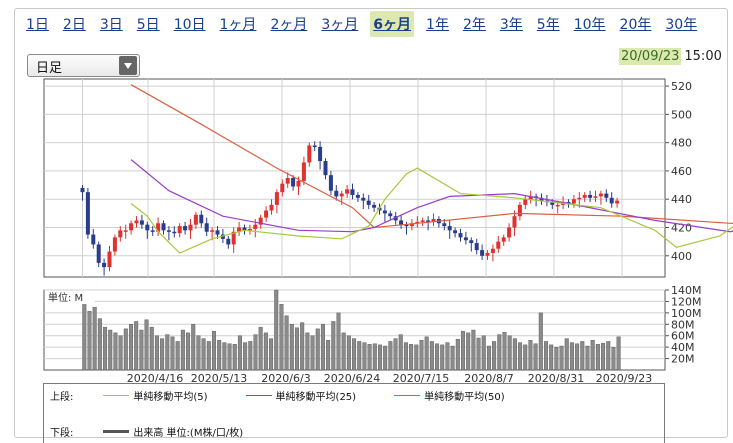 This screenshot has height=443, width=733. What do you see at coordinates (83, 65) in the screenshot?
I see `period-select: 日足` at bounding box center [83, 65].